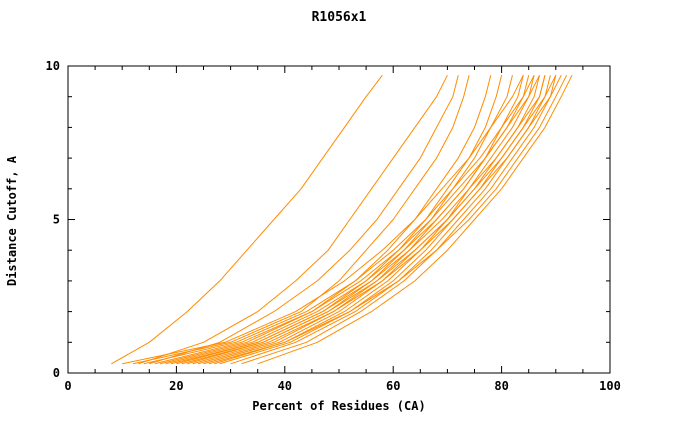 Image resolution: width=680 pixels, height=440 pixels. What do you see at coordinates (67, 386) in the screenshot?
I see `x-tick-label: 0` at bounding box center [67, 386].